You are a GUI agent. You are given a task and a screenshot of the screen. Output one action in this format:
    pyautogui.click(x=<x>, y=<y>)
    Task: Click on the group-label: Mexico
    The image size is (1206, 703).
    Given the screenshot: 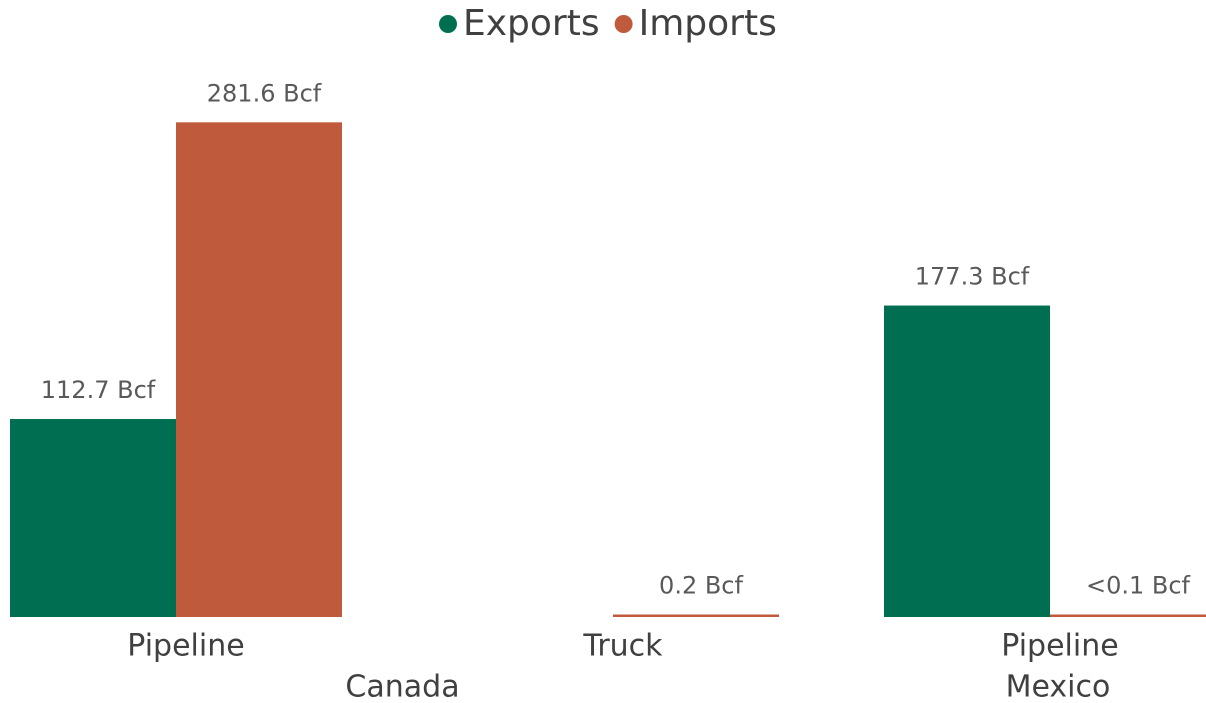 What is the action you would take?
    pyautogui.click(x=1058, y=686)
    